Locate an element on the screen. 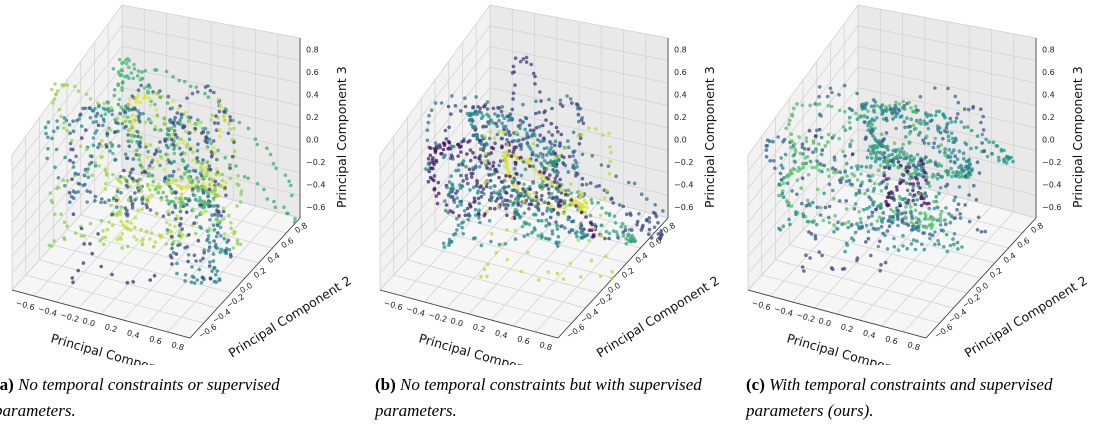 The height and width of the screenshot is (434, 1104). z-tick-label: −0.4 is located at coordinates (683, 184).